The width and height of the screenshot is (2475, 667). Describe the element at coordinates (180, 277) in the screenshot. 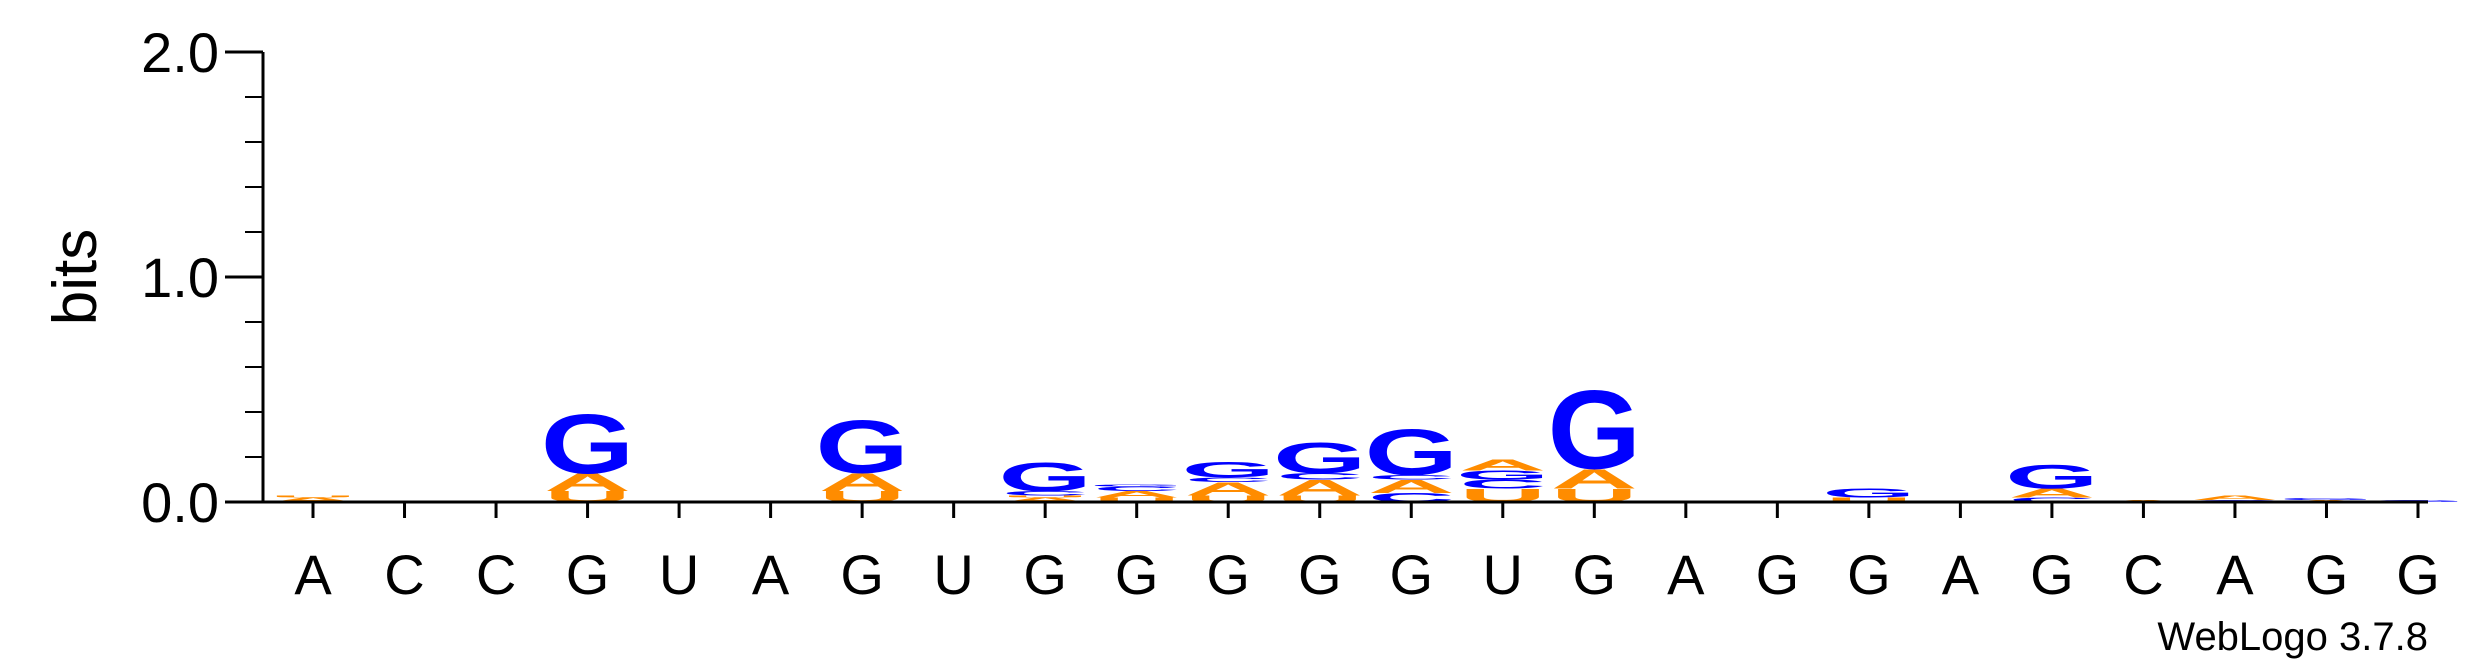

I see `y-tick-label: 1.0` at that location.